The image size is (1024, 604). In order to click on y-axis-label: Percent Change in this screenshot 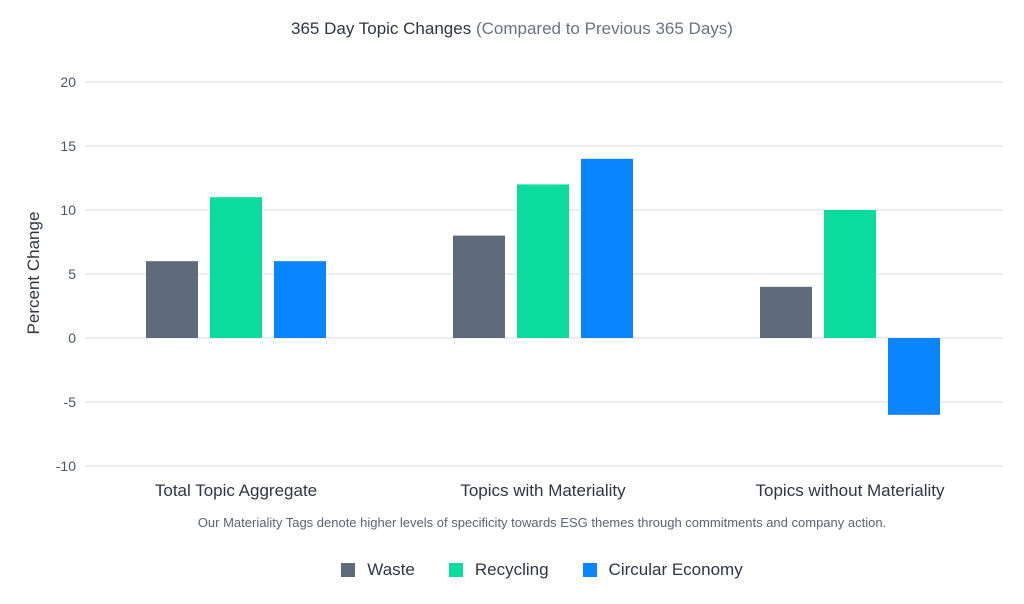, I will do `click(33, 273)`.